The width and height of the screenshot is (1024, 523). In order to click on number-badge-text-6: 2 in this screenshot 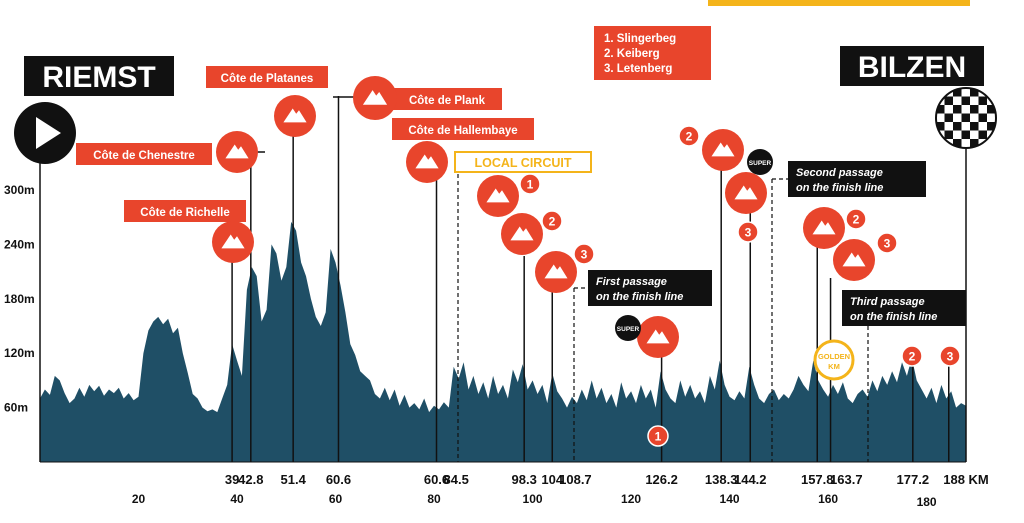, I will do `click(856, 220)`.